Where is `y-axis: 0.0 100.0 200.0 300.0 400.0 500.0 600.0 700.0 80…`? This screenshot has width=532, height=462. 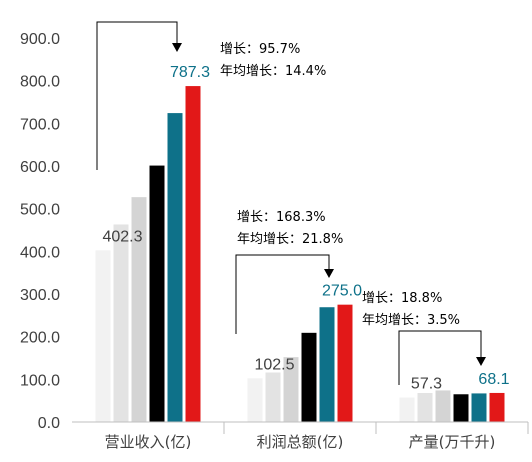
y-axis: 0.0 100.0 200.0 300.0 400.0 500.0 600.0 700.0 80… is located at coordinates (40, 231).